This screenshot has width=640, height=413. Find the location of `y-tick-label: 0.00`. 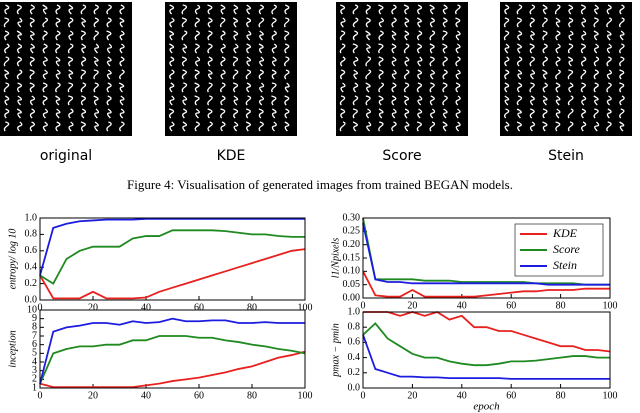

y-tick-label: 0.00 is located at coordinates (352, 297).